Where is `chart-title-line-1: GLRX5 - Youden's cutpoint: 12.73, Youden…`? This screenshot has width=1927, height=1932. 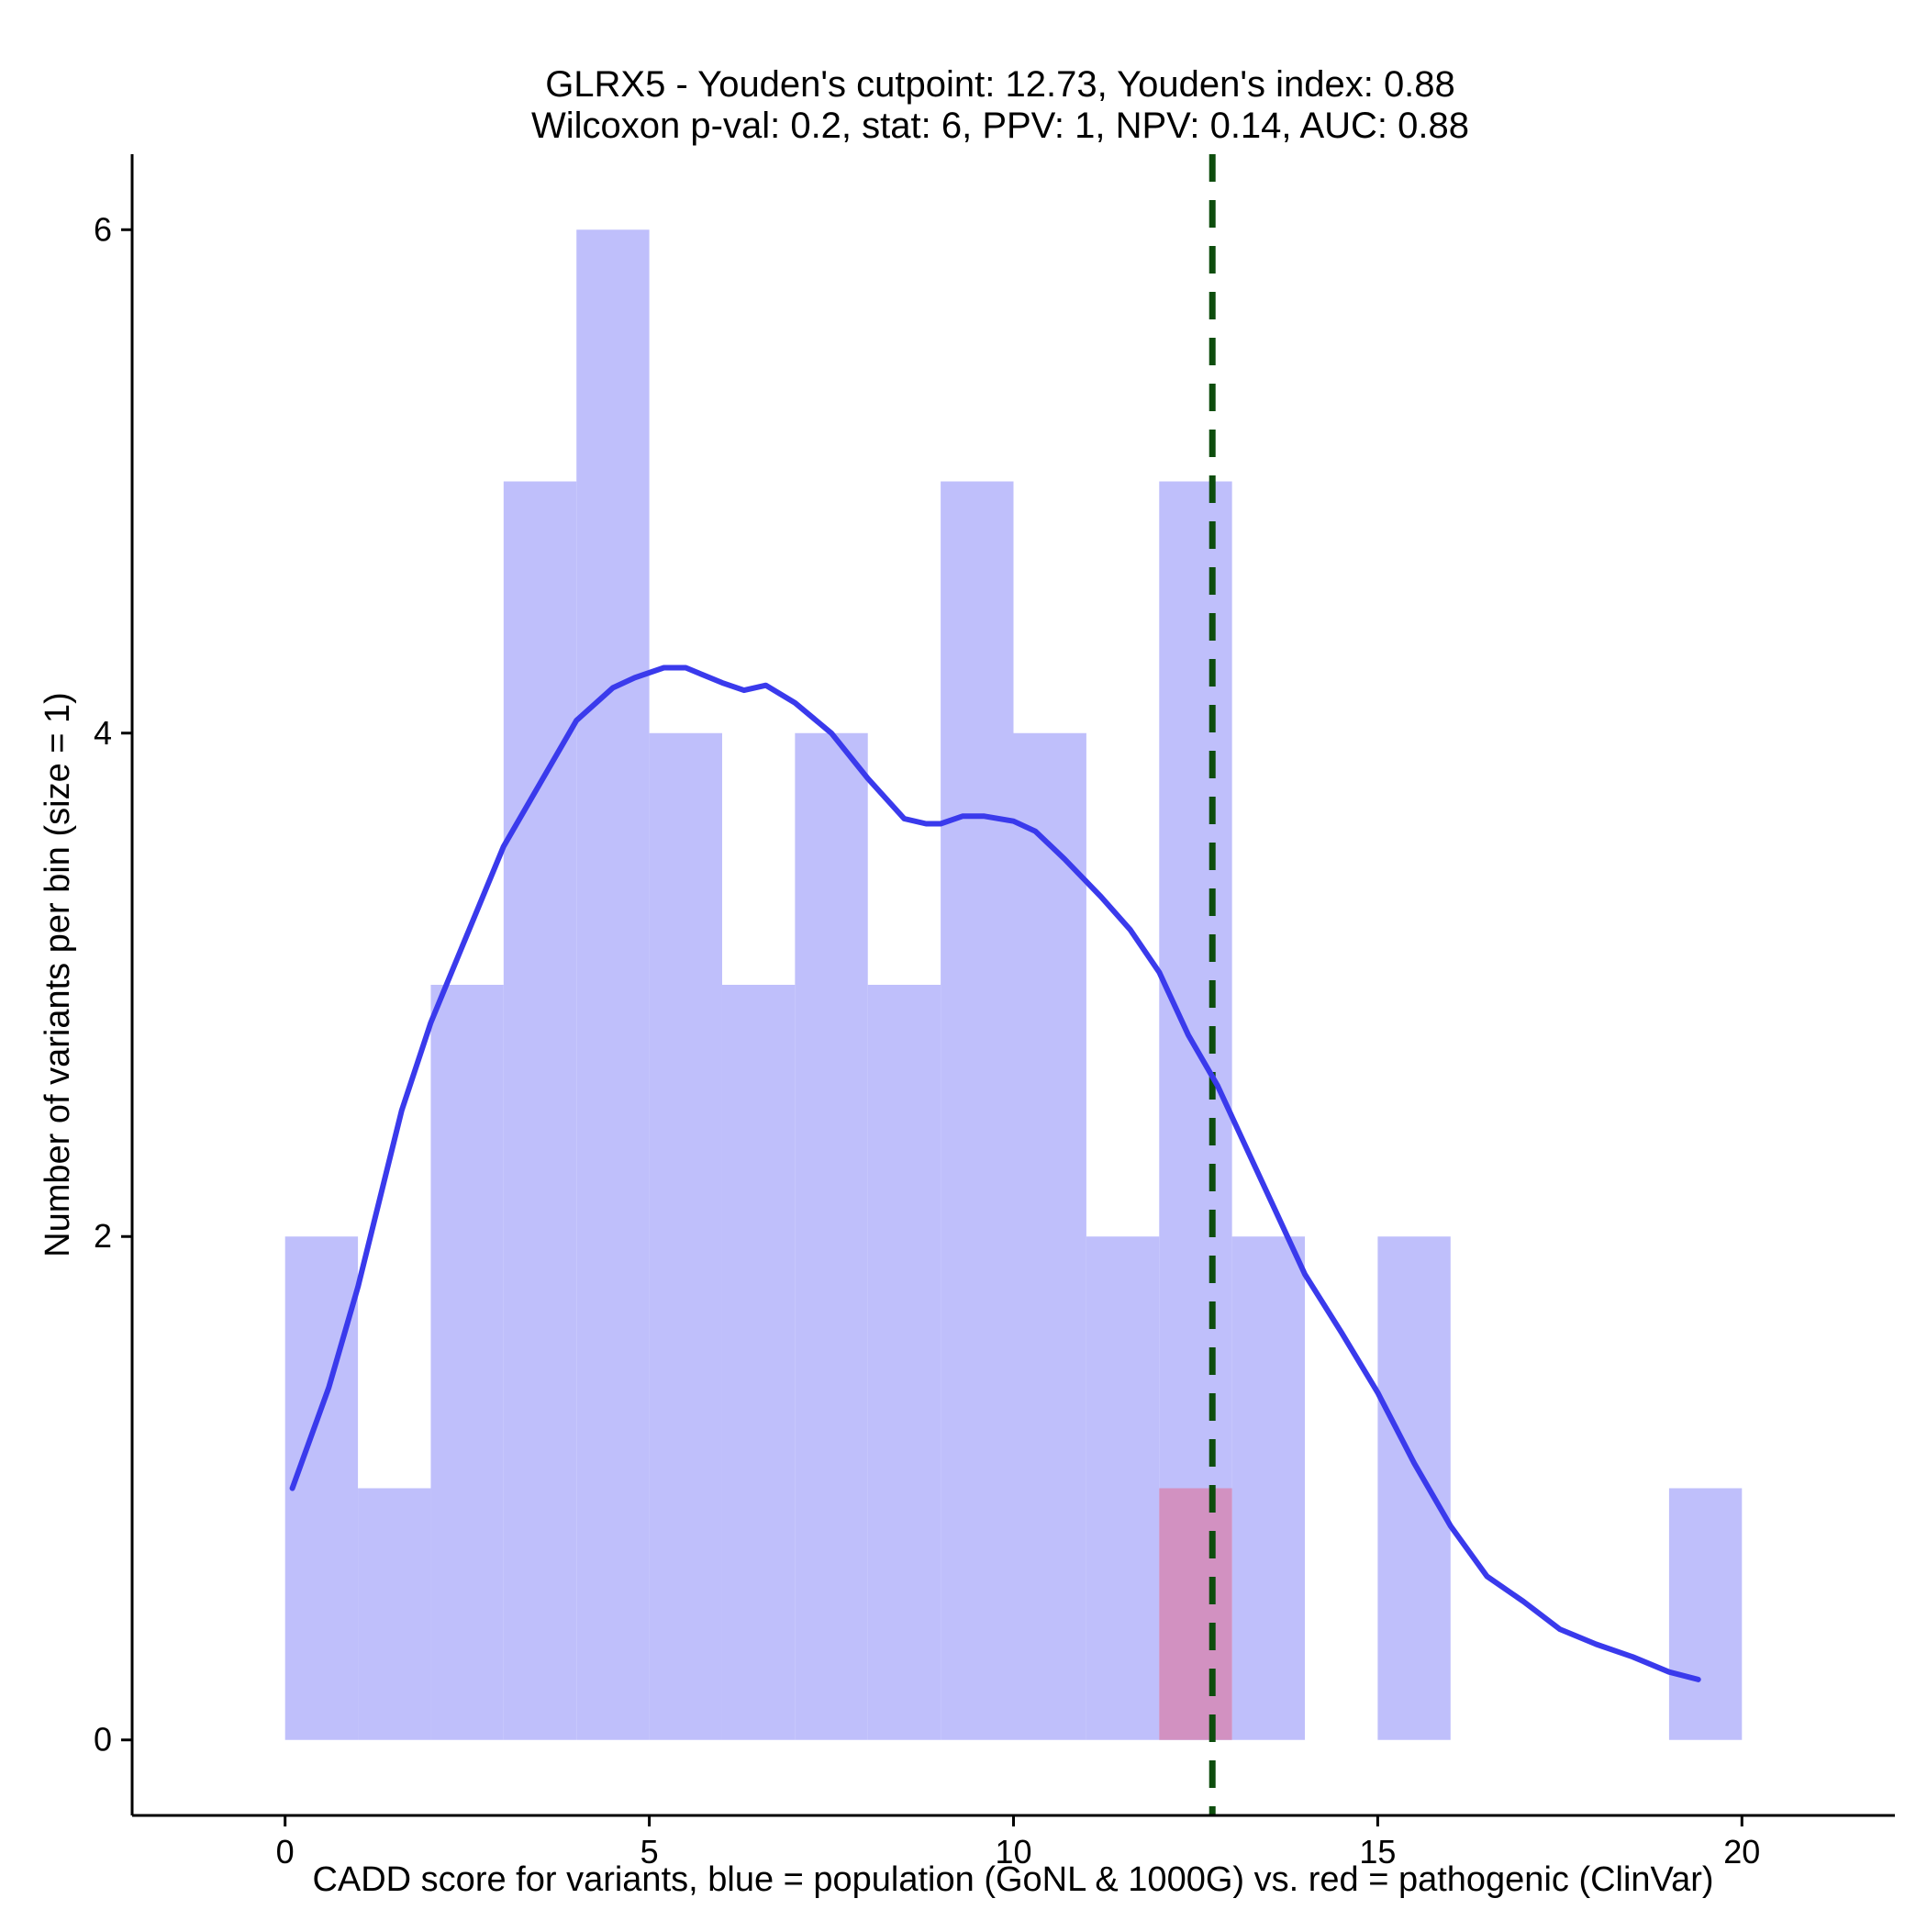
chart-title-line-1: GLRX5 - Youden's cutpoint: 12.73, Youden… is located at coordinates (1000, 84).